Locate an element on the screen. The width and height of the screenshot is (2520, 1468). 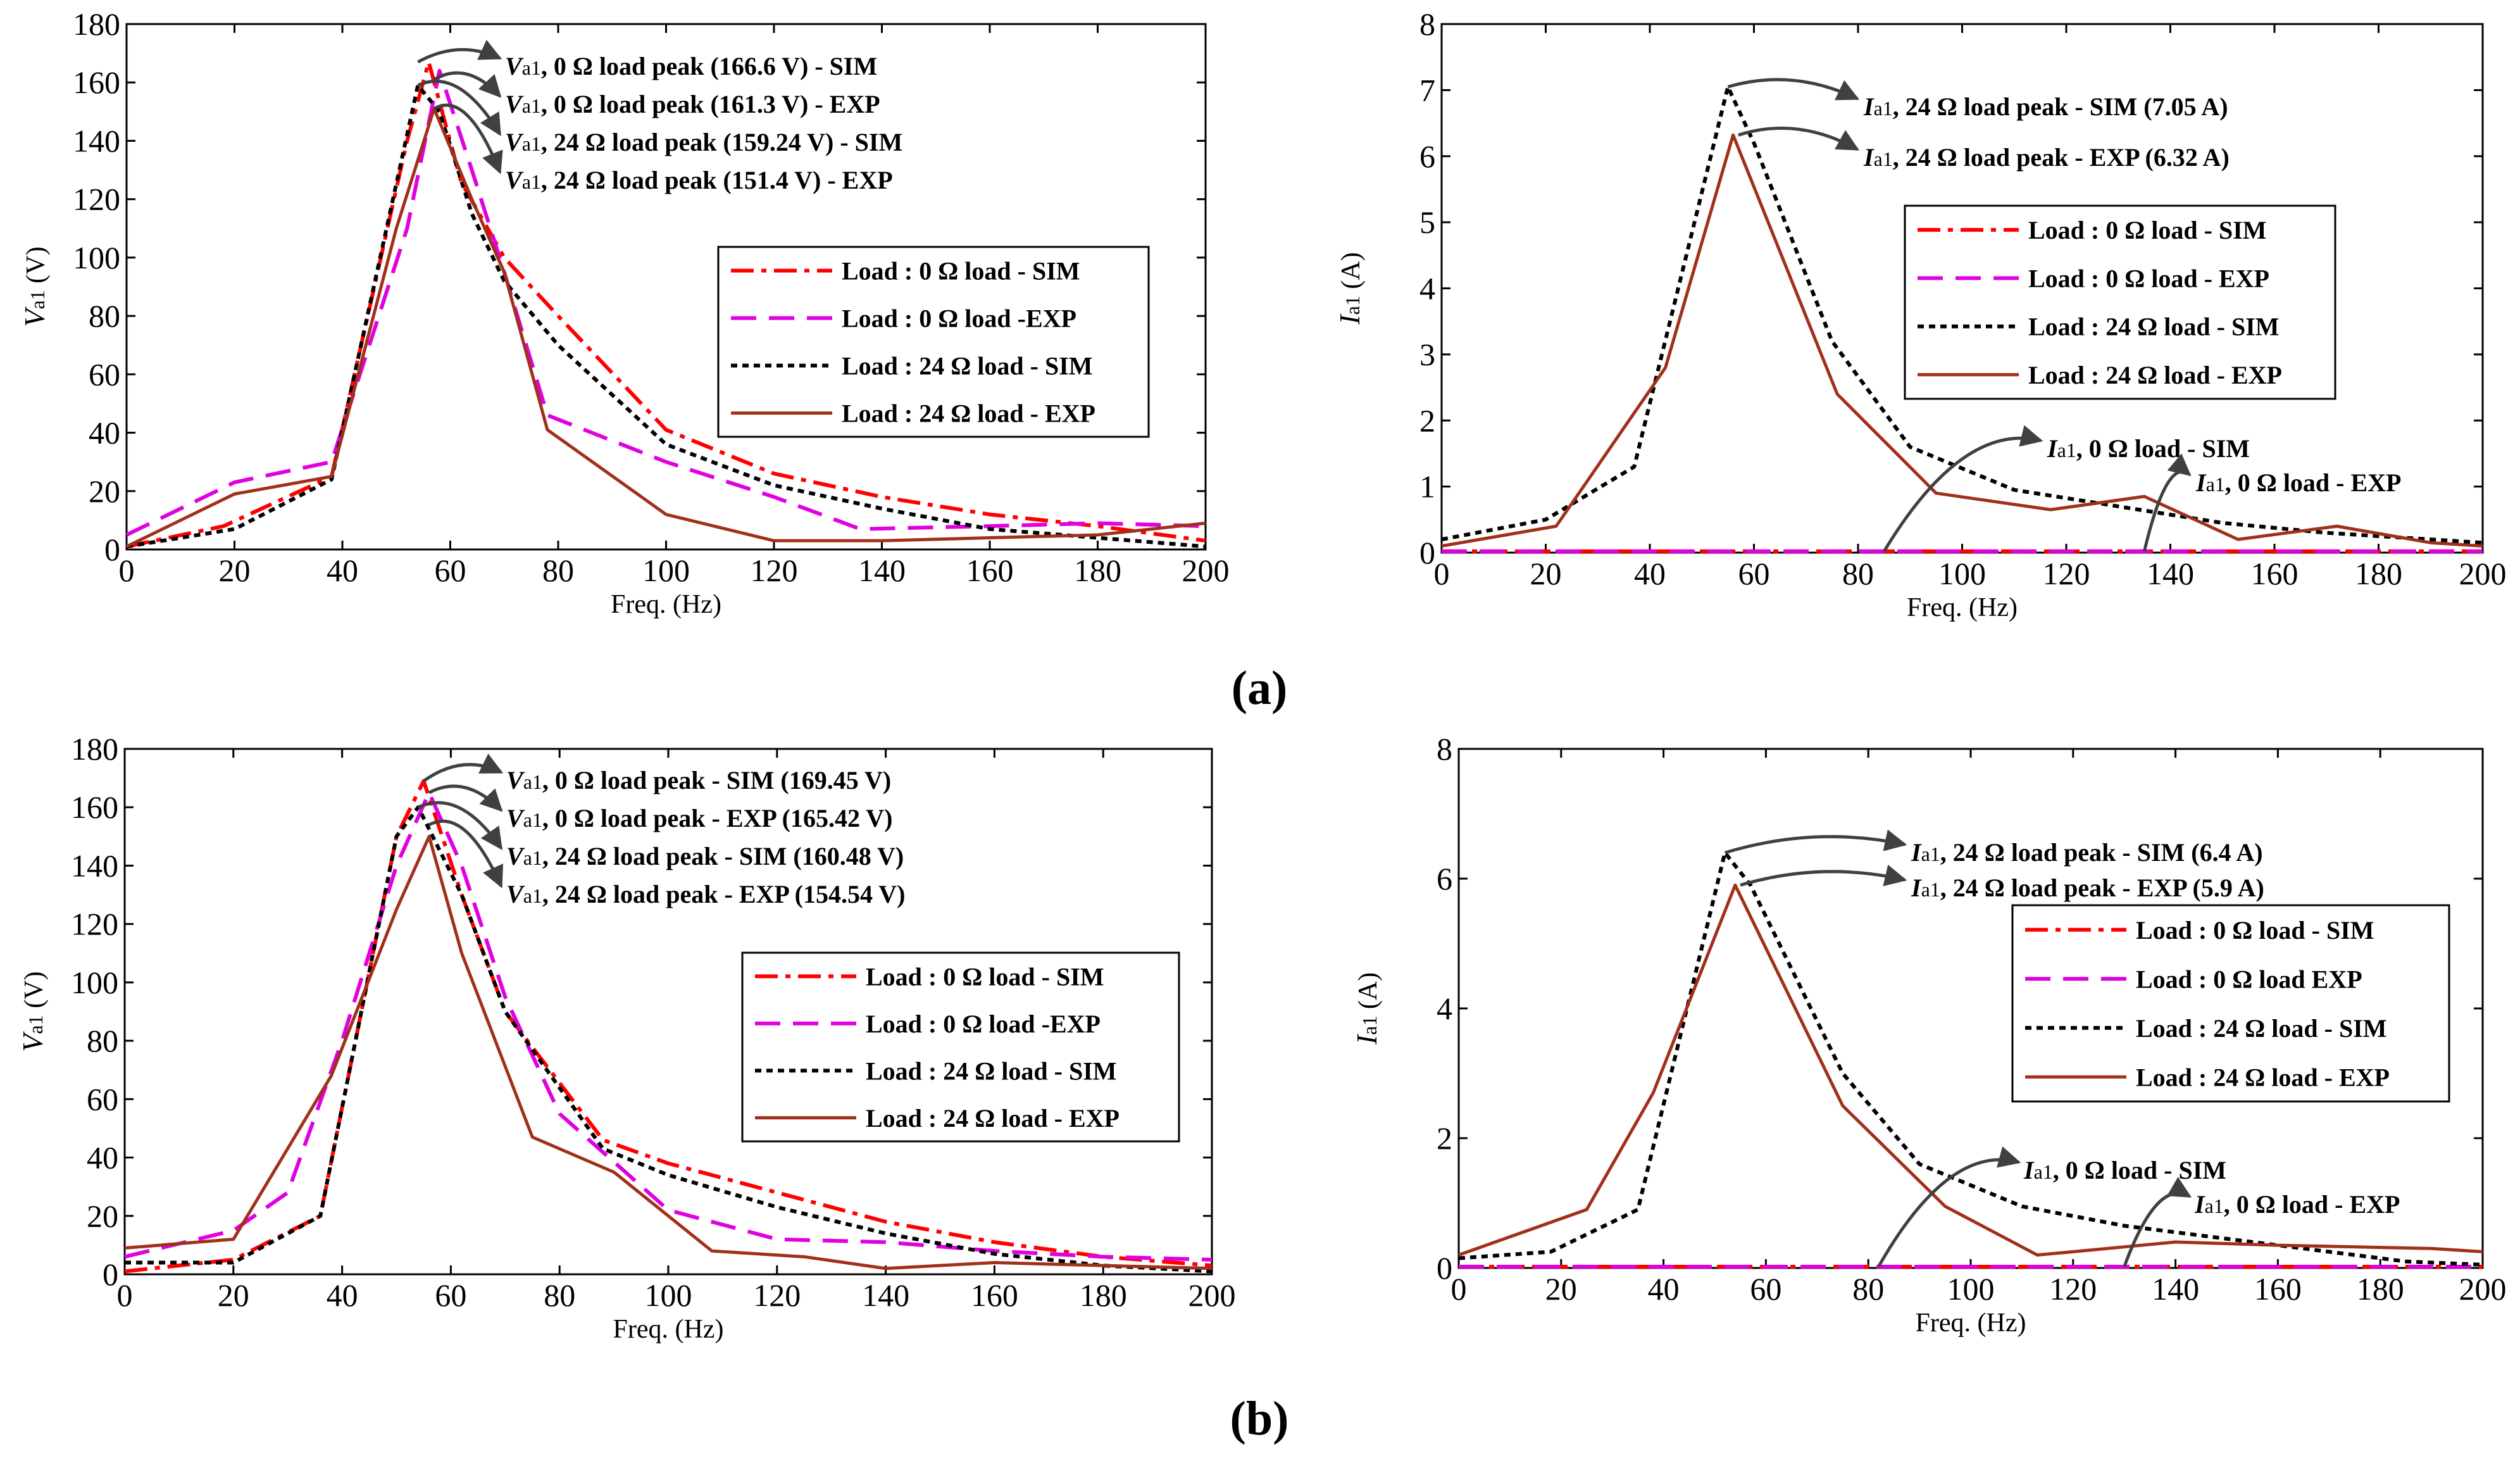
annotation-label: Ia1, 24 Ω load peak - EXP (5.9 A) is located at coordinates (2087, 888).